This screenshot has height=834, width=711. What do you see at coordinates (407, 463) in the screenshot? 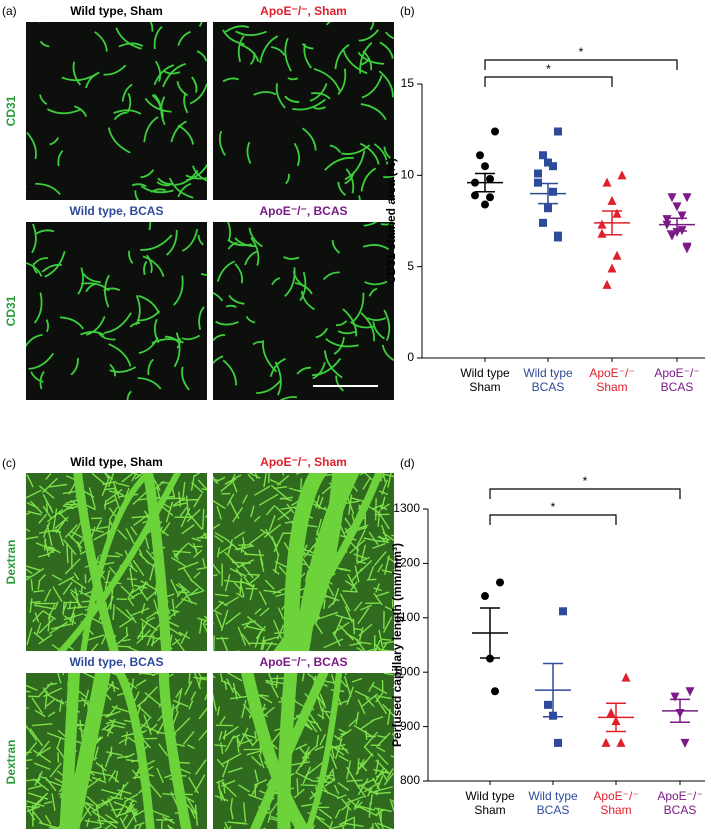
I see `panel-label: (d)` at bounding box center [407, 463].